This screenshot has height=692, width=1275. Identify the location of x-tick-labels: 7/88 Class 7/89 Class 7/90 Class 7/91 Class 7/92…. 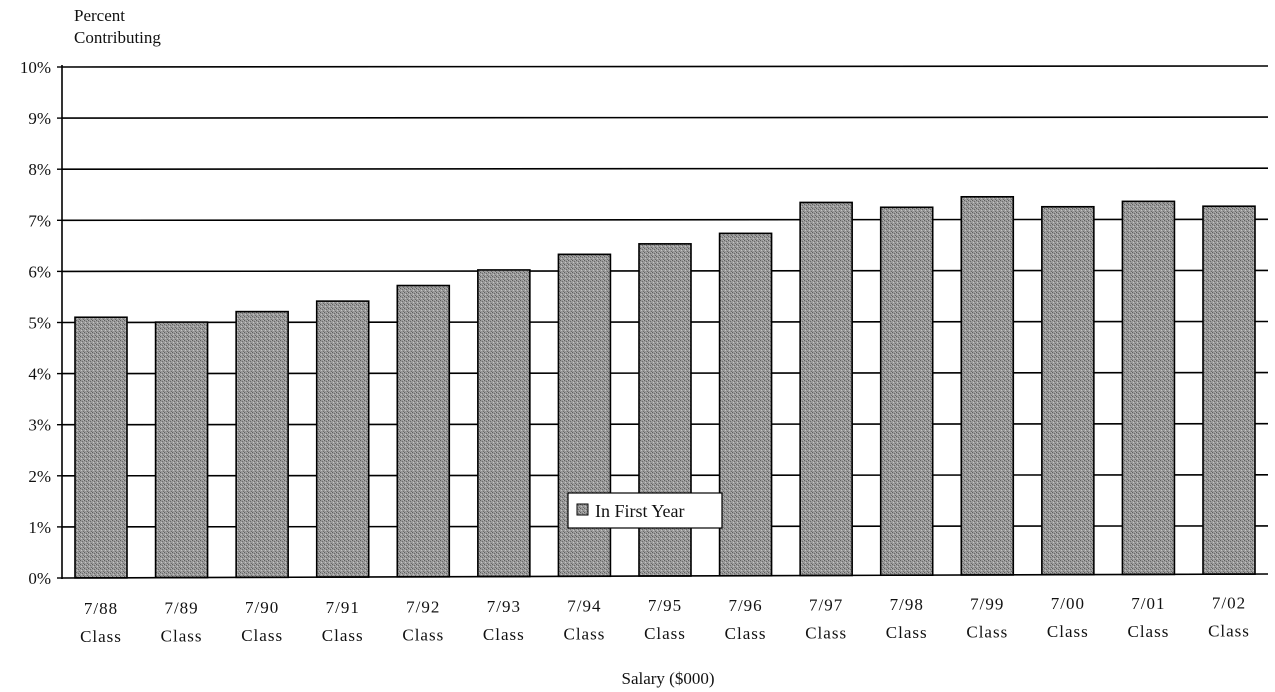
(665, 619).